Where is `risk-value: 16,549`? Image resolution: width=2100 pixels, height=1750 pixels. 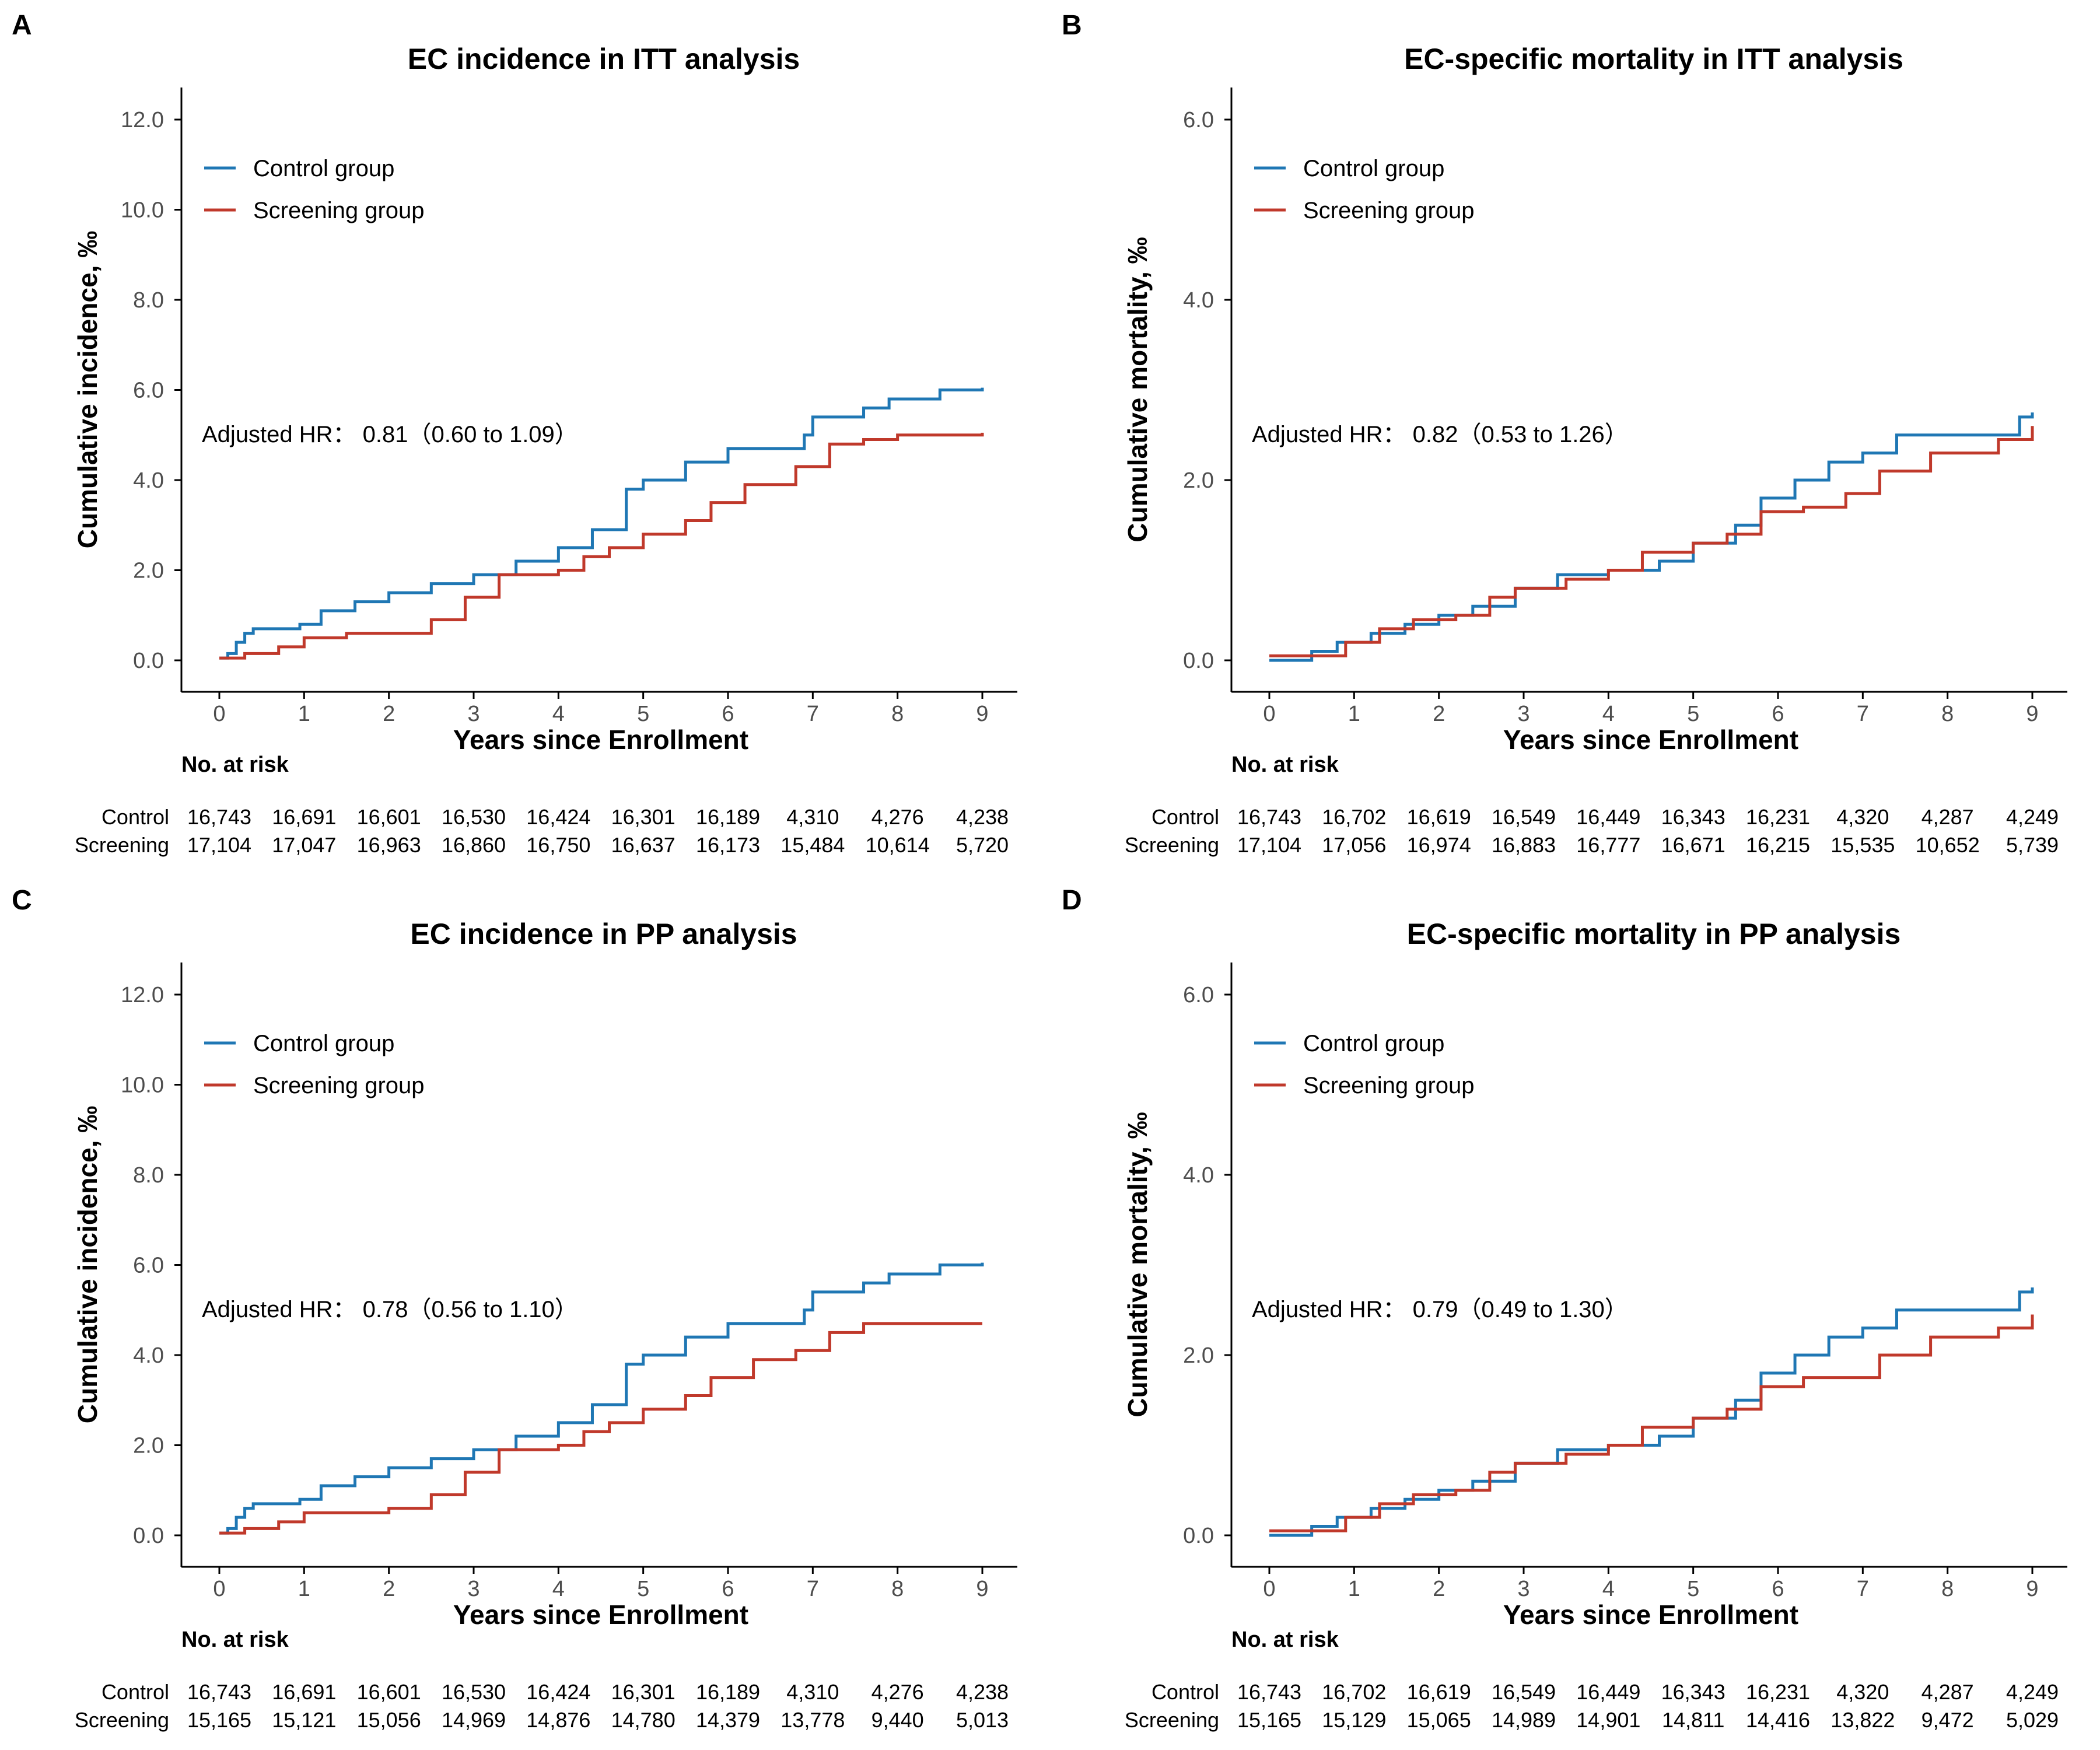
risk-value: 16,549 is located at coordinates (1524, 1692).